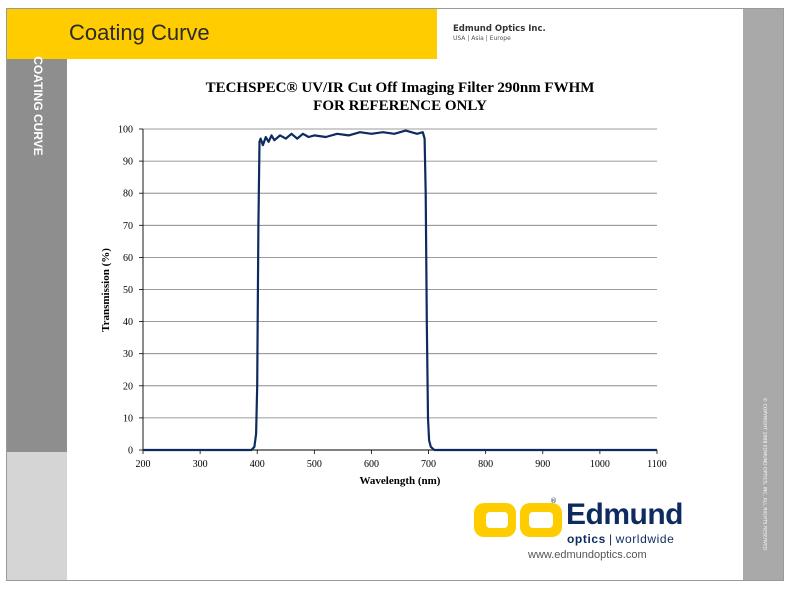  What do you see at coordinates (518, 520) in the screenshot?
I see `edmund-logo-icon` at bounding box center [518, 520].